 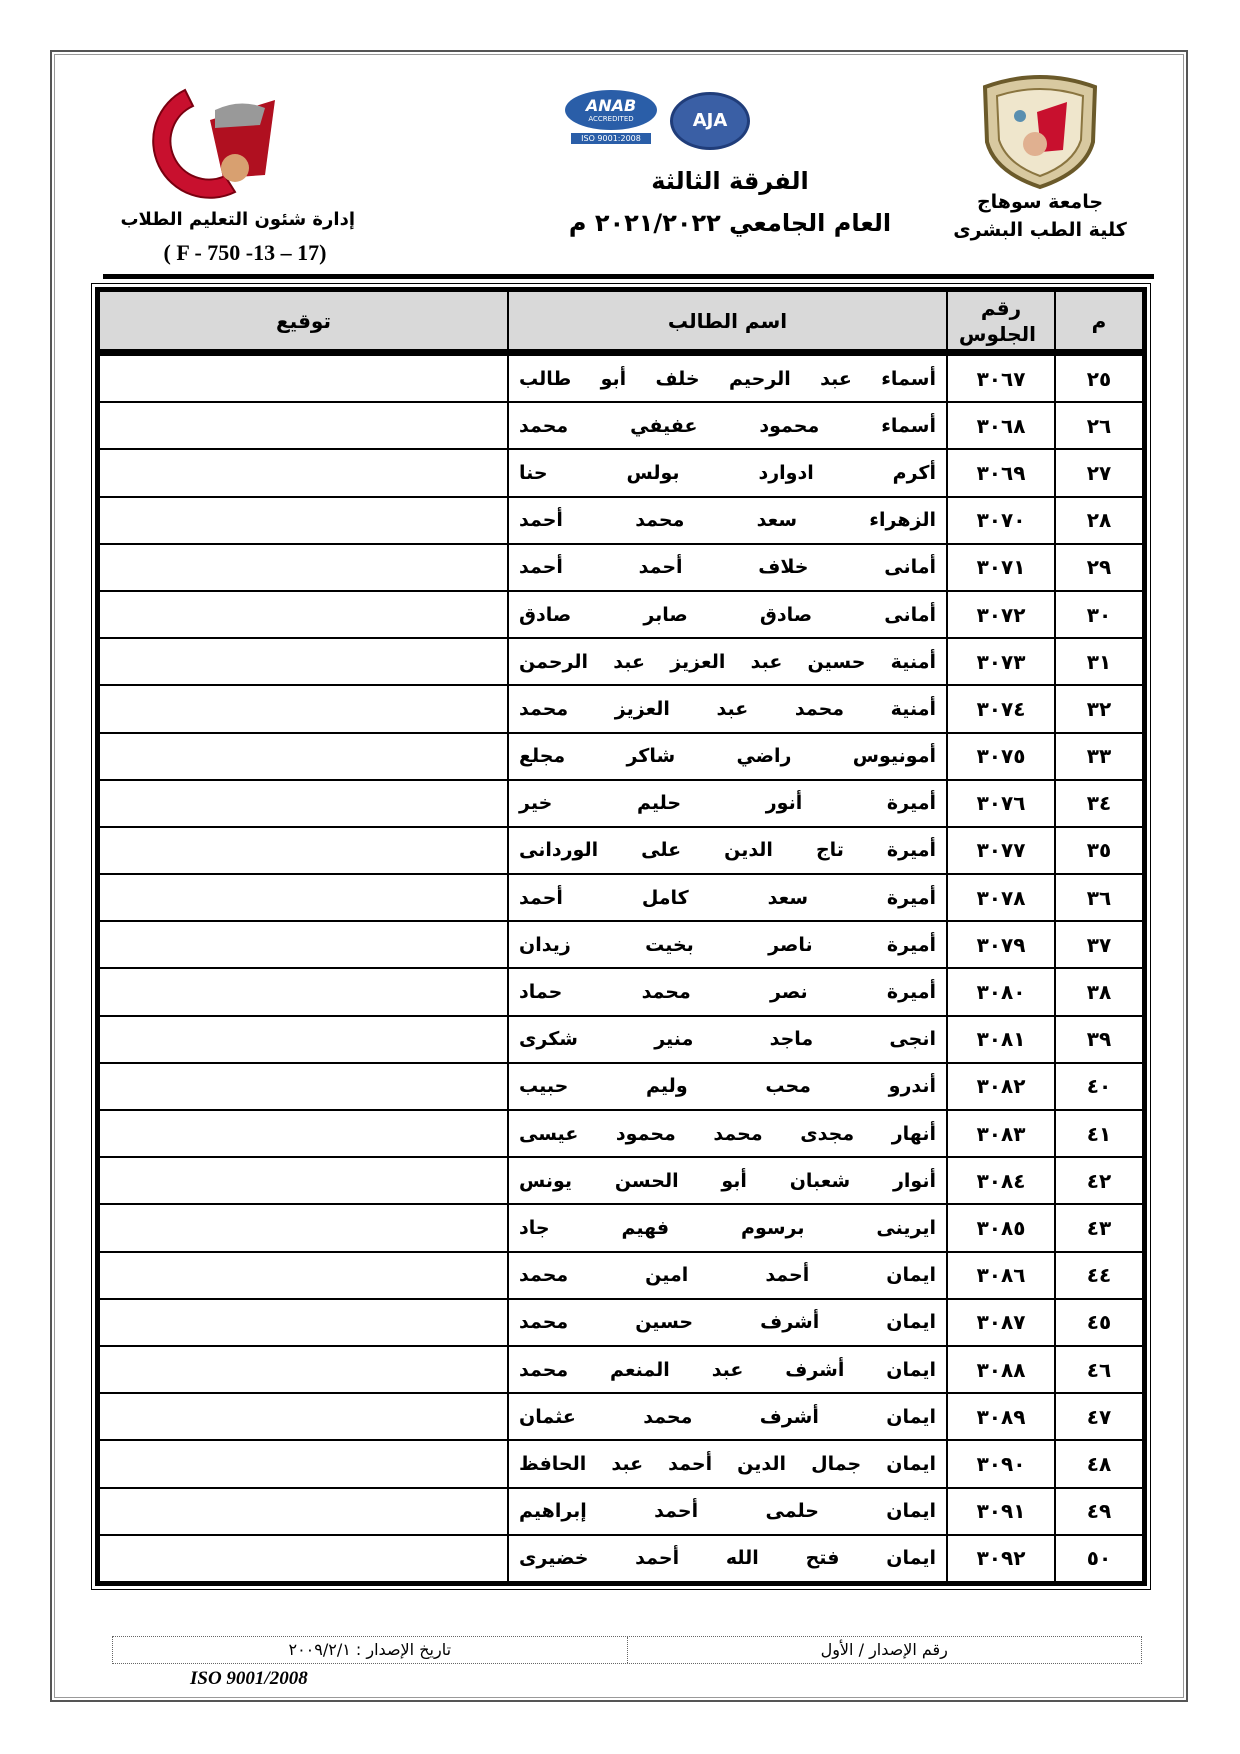 I want to click on seat-number: ٣٠٨٨, so click(x=1001, y=1369).